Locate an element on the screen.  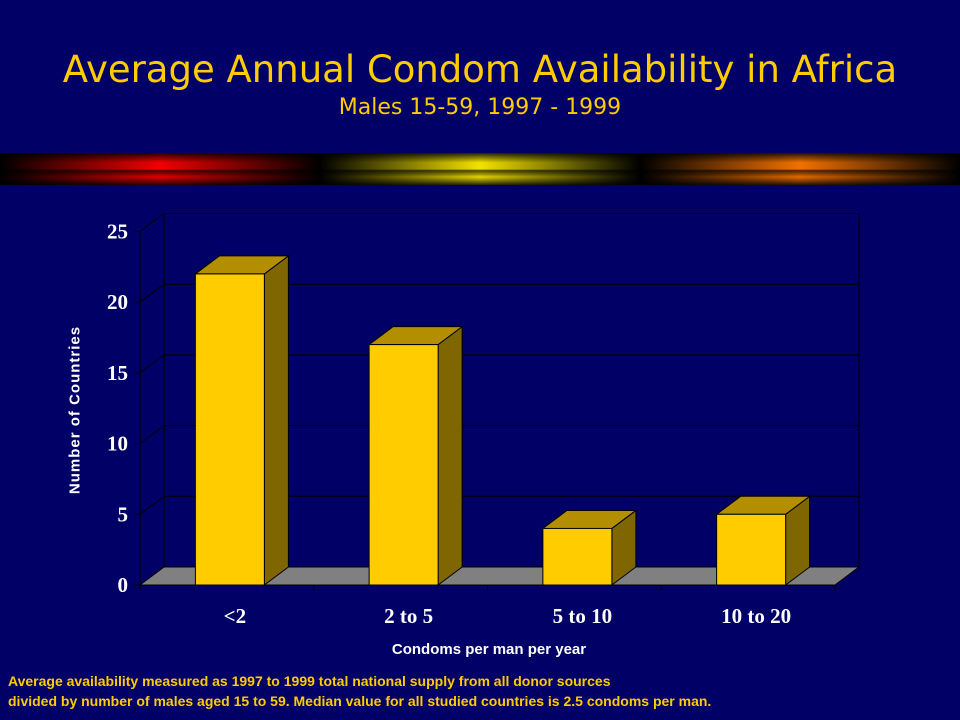
x-tick-label: 5 to 10 is located at coordinates (583, 616).